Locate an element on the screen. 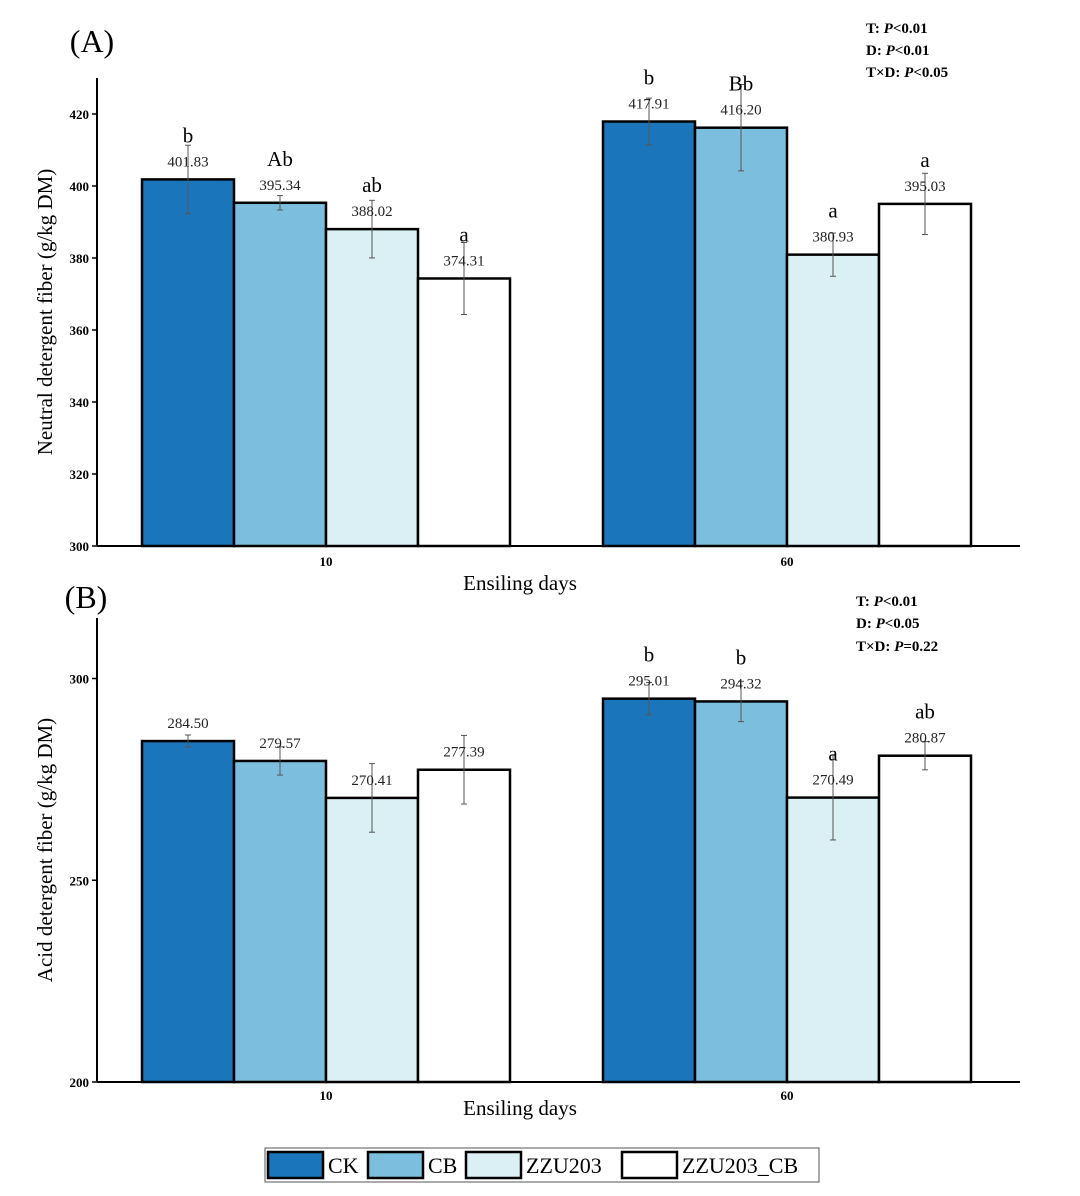  legend-label-ck: CK is located at coordinates (343, 1165).